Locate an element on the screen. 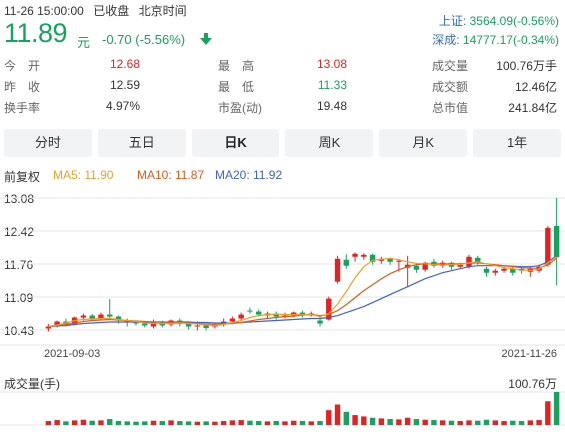  index-shenzhen: 深成: 14777.17(-0.34%) is located at coordinates (495, 39).